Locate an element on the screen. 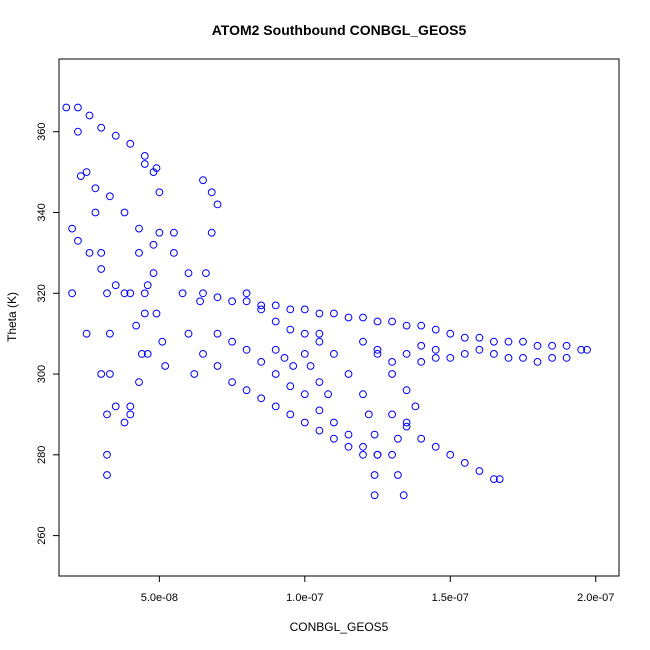 The width and height of the screenshot is (650, 650). y-axis-ticks: 260 280 300 320 340 360 is located at coordinates (47, 334).